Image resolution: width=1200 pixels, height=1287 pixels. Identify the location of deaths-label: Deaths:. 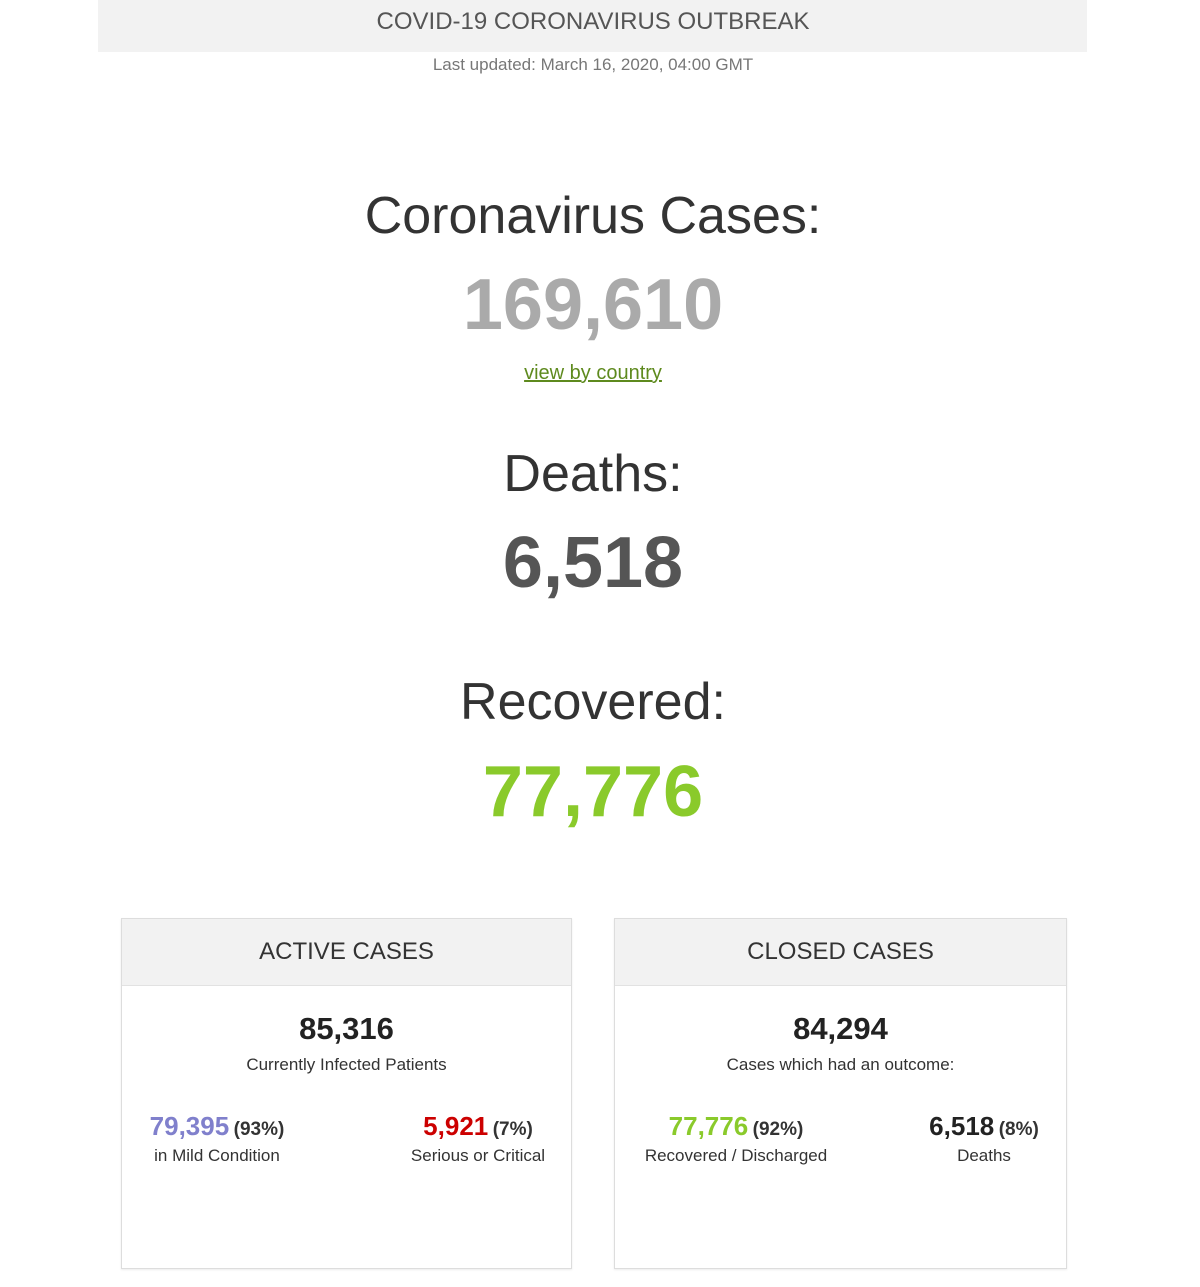
(593, 474).